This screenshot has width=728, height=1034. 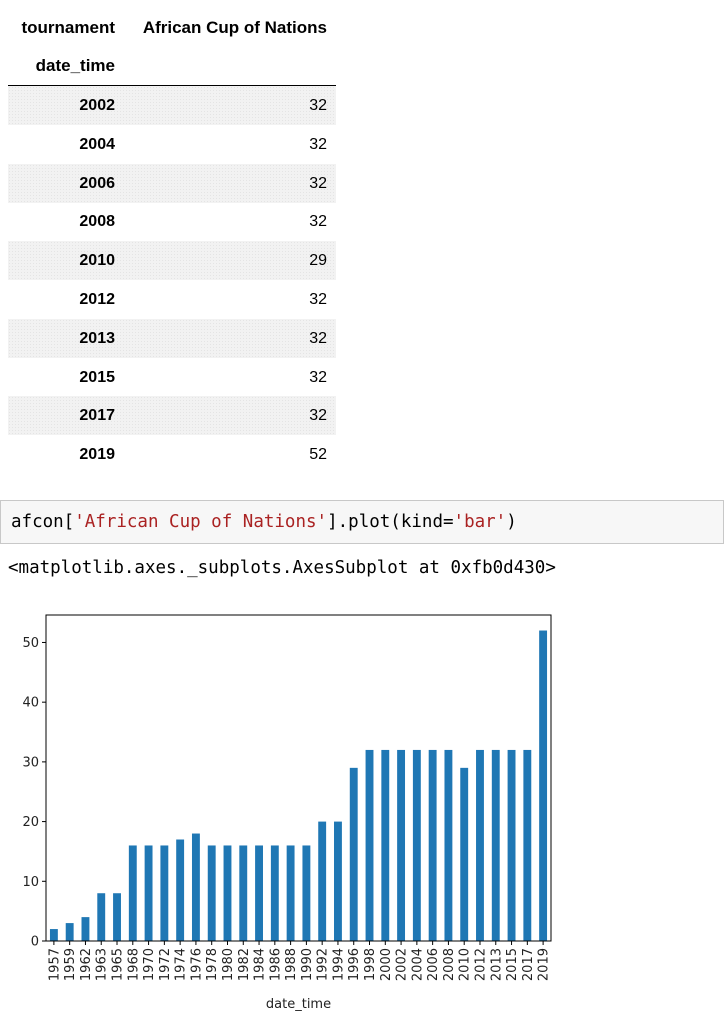 What do you see at coordinates (234, 27) in the screenshot?
I see `column-header-name: African Cup of Nations` at bounding box center [234, 27].